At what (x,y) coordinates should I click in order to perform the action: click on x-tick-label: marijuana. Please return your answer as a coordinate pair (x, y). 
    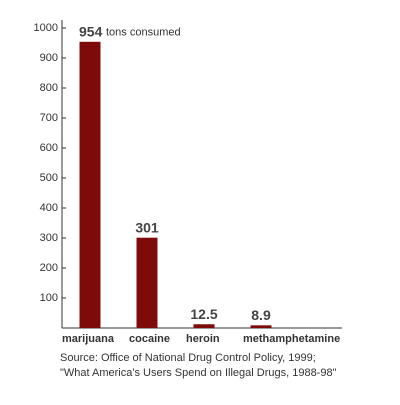
    Looking at the image, I should click on (88, 339).